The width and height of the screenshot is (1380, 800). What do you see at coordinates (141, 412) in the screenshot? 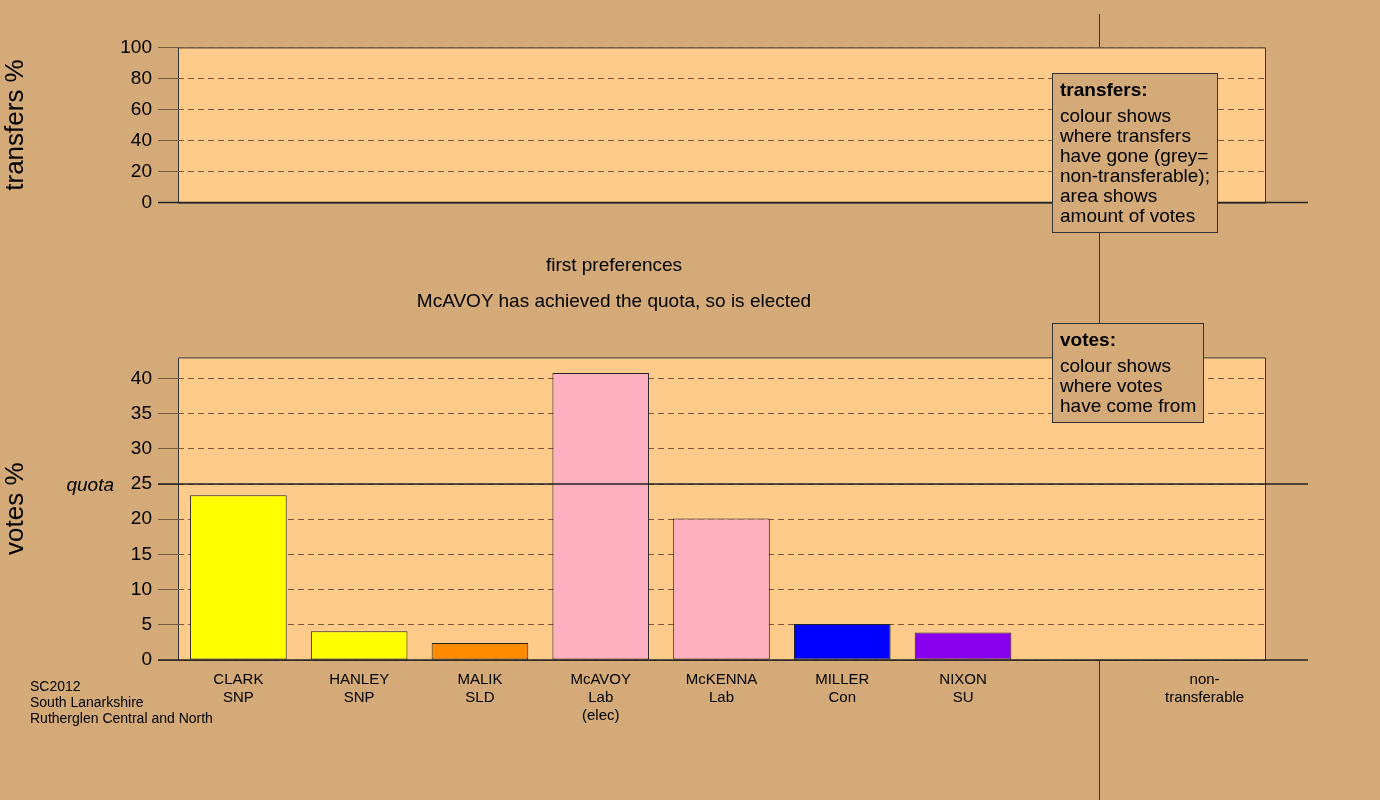
I see `y-tick-label: 35` at bounding box center [141, 412].